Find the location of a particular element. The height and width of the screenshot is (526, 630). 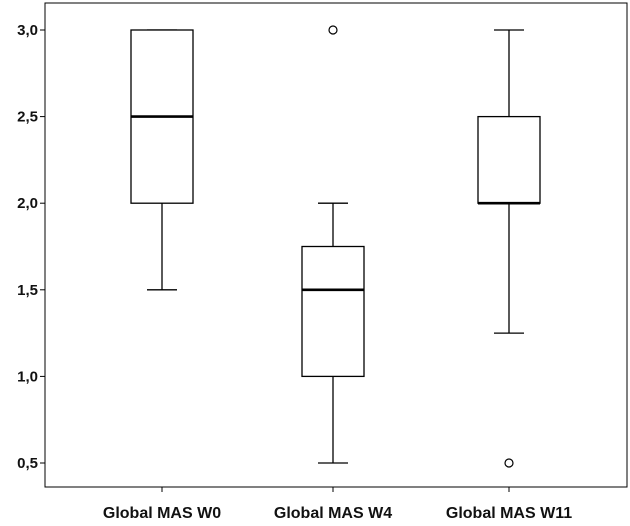

y-tick-label: 0,5 is located at coordinates (27, 463).